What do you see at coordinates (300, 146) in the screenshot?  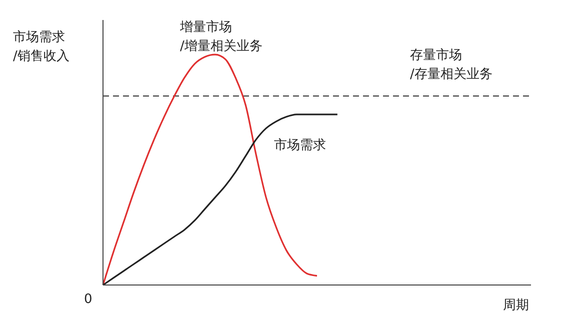 I see `series-label: 市场需求` at bounding box center [300, 146].